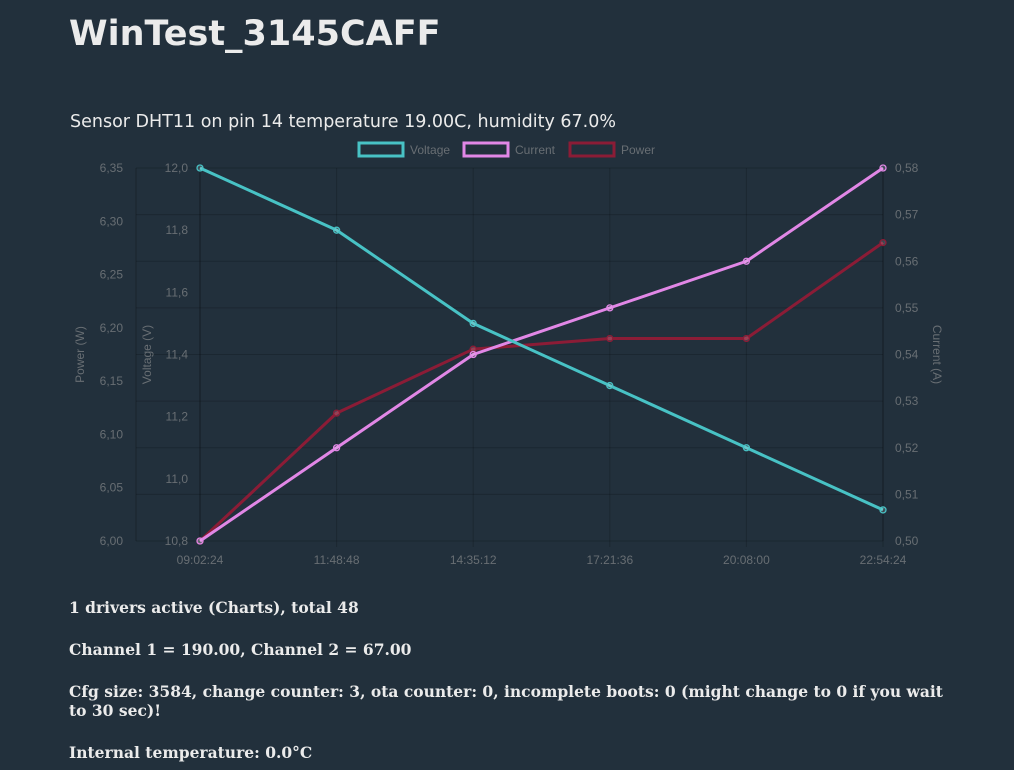 This screenshot has height=770, width=1014. I want to click on x-tick-label: 22:54:24, so click(883, 560).